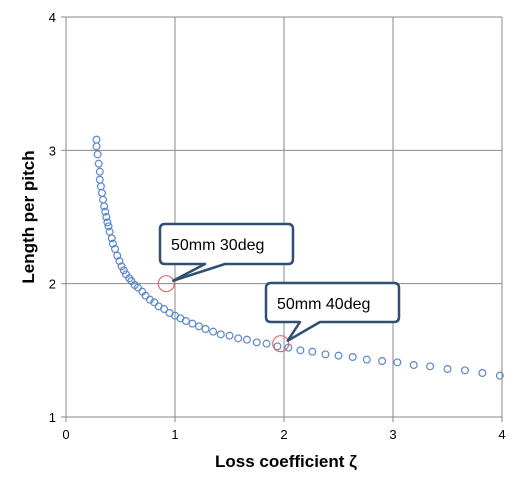 The height and width of the screenshot is (487, 521). I want to click on callout-30deg-label: 50mm 30deg, so click(217, 245).